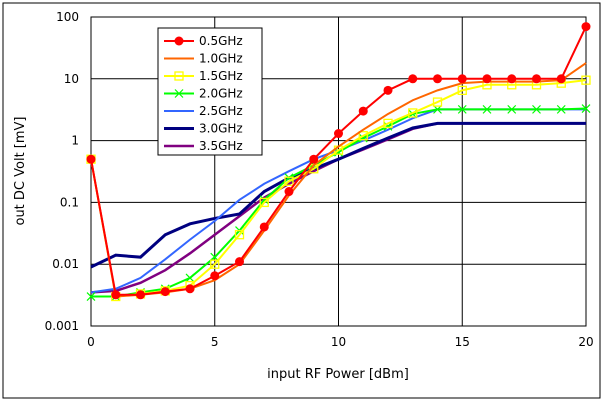 The width and height of the screenshot is (604, 403). What do you see at coordinates (215, 342) in the screenshot?
I see `x-tick-label: 5` at bounding box center [215, 342].